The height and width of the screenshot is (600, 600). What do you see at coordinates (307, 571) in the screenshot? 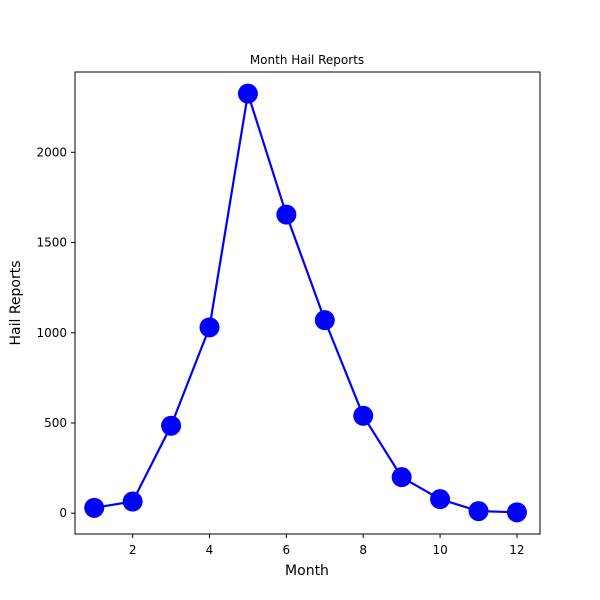
I see `x-axis-label: Month` at bounding box center [307, 571].